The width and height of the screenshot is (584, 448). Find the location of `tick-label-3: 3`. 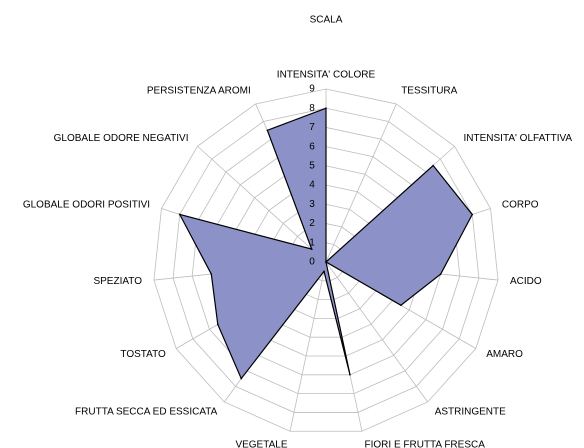

tick-label-3: 3 is located at coordinates (312, 204).